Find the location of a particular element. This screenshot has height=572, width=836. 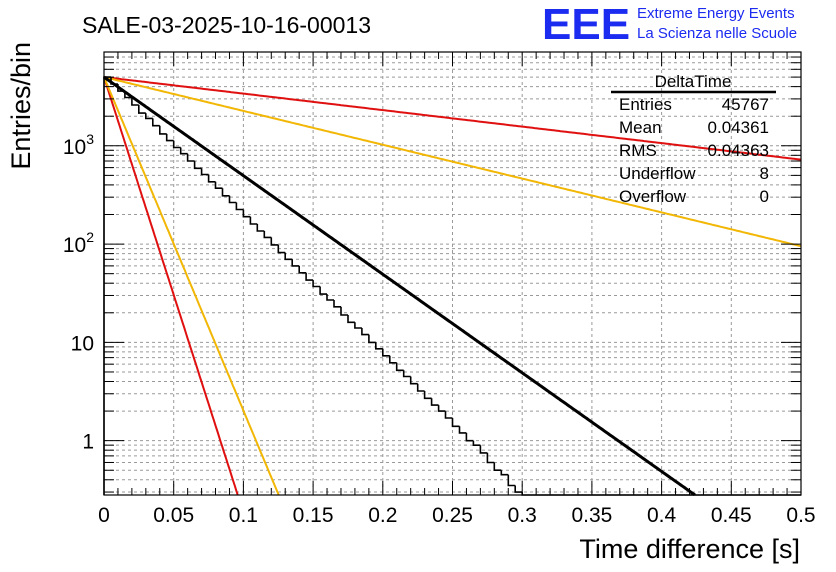

stats-label: Underflow is located at coordinates (657, 173).